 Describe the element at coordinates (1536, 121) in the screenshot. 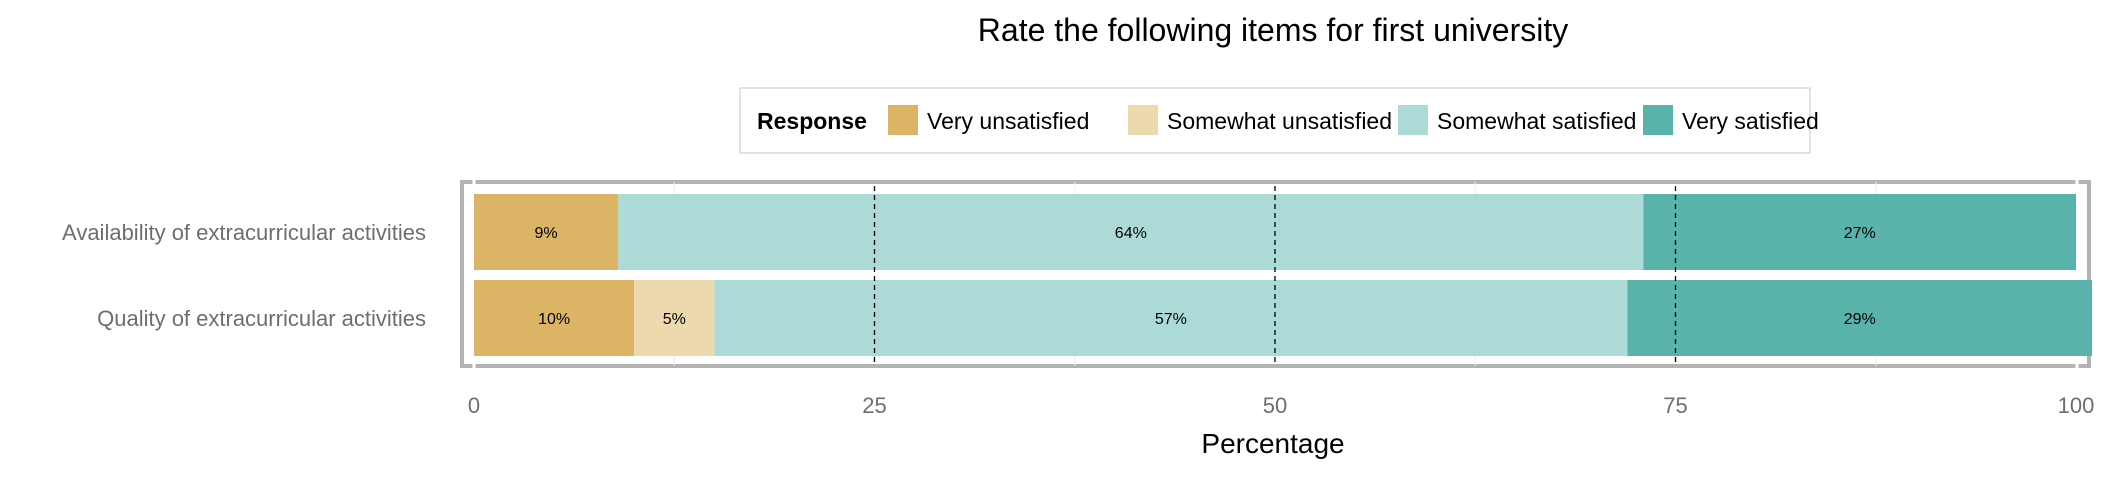

I see `legend-entry-label: Somewhat satisfied` at that location.